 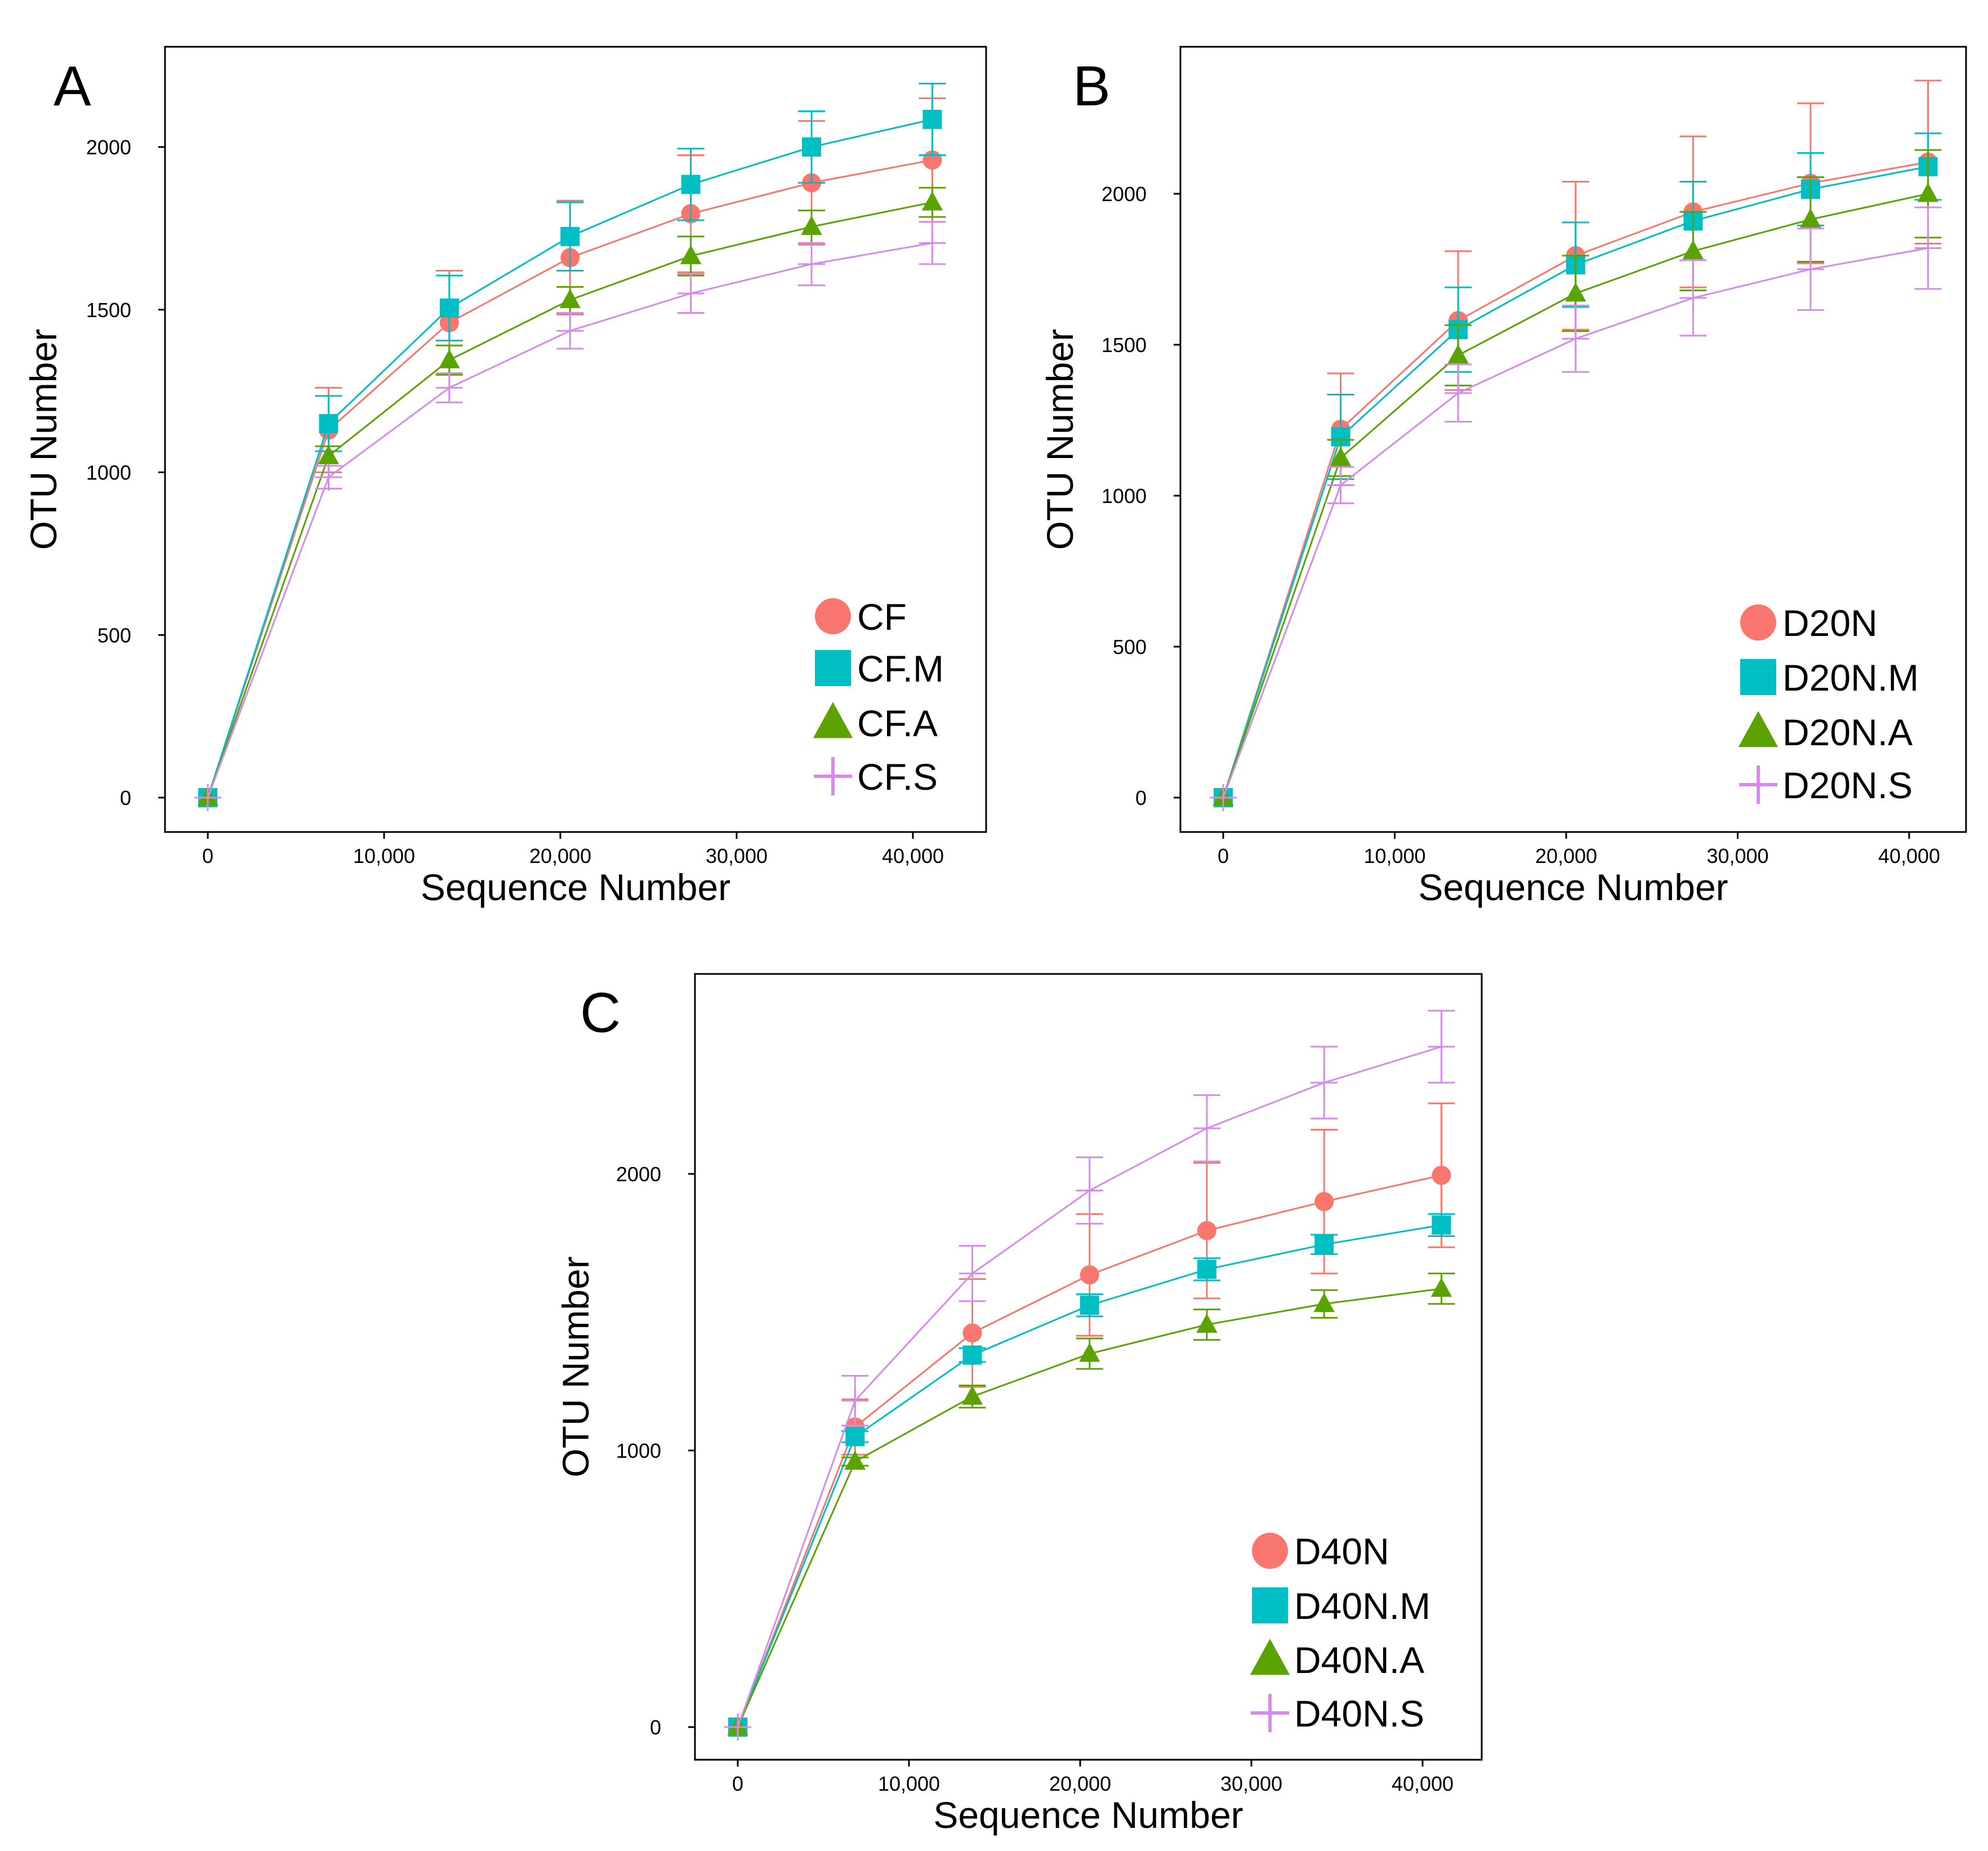 I want to click on legend-label: D40N.M, so click(x=1362, y=1606).